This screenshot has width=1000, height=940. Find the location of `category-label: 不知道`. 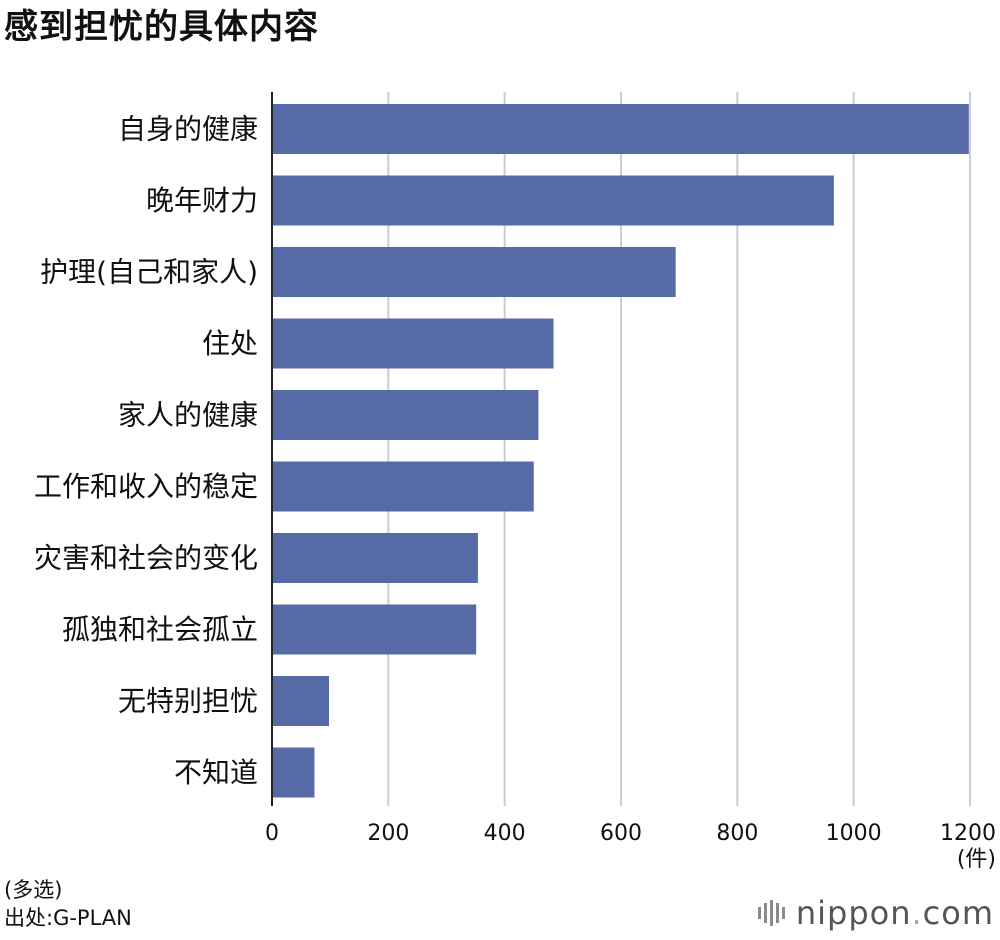

category-label: 不知道 is located at coordinates (216, 772).